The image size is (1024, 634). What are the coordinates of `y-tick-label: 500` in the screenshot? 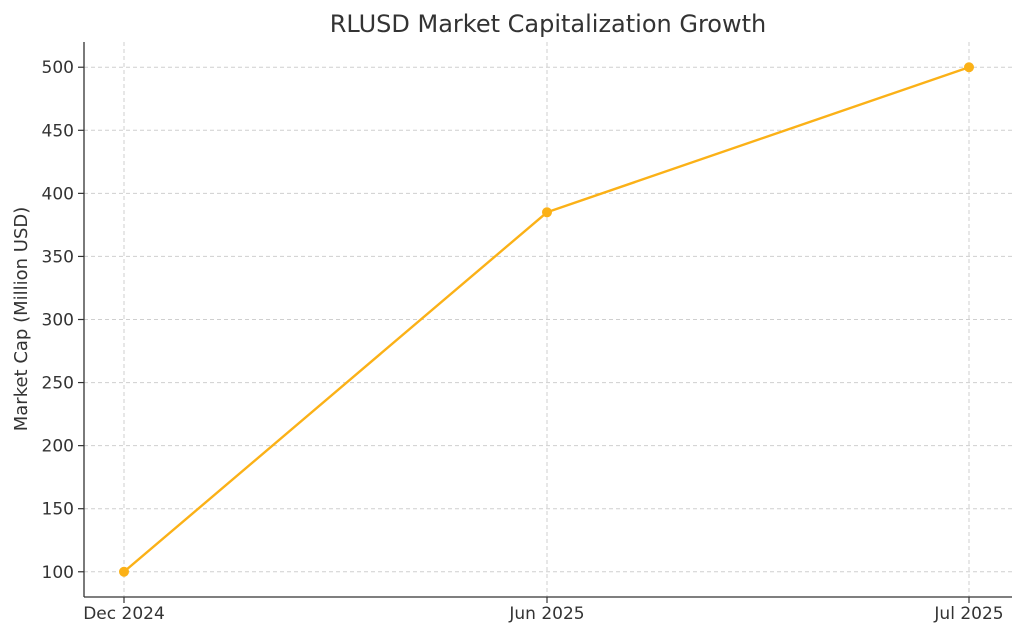 It's located at (58, 68).